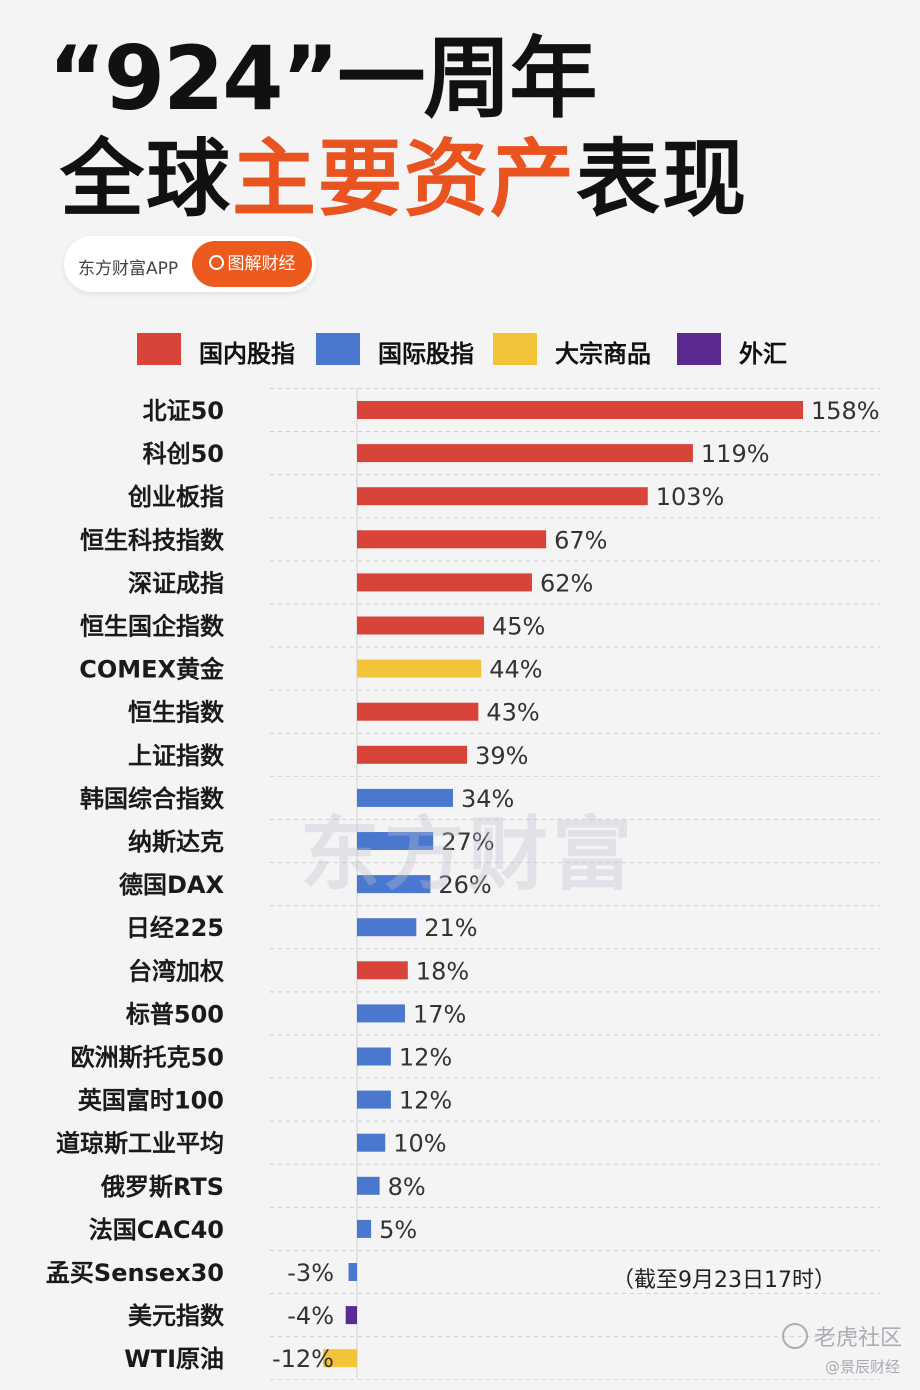  Describe the element at coordinates (152, 540) in the screenshot. I see `category-label: 恒生科技指数` at that location.